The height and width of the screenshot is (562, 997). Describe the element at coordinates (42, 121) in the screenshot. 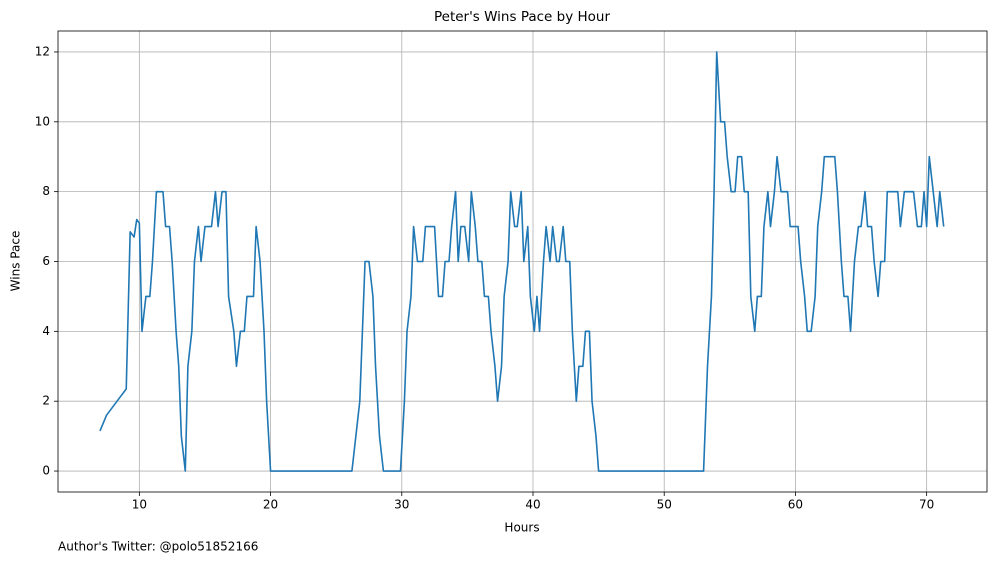

I see `y-tick-label: 10` at that location.